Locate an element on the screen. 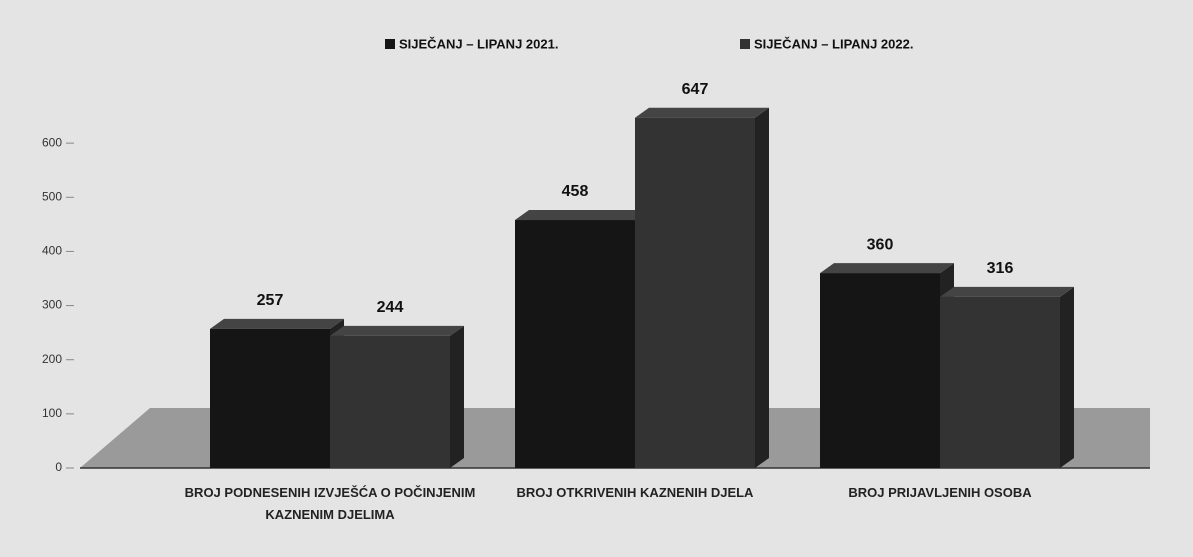 This screenshot has height=557, width=1193. data-label: 244 is located at coordinates (390, 307).